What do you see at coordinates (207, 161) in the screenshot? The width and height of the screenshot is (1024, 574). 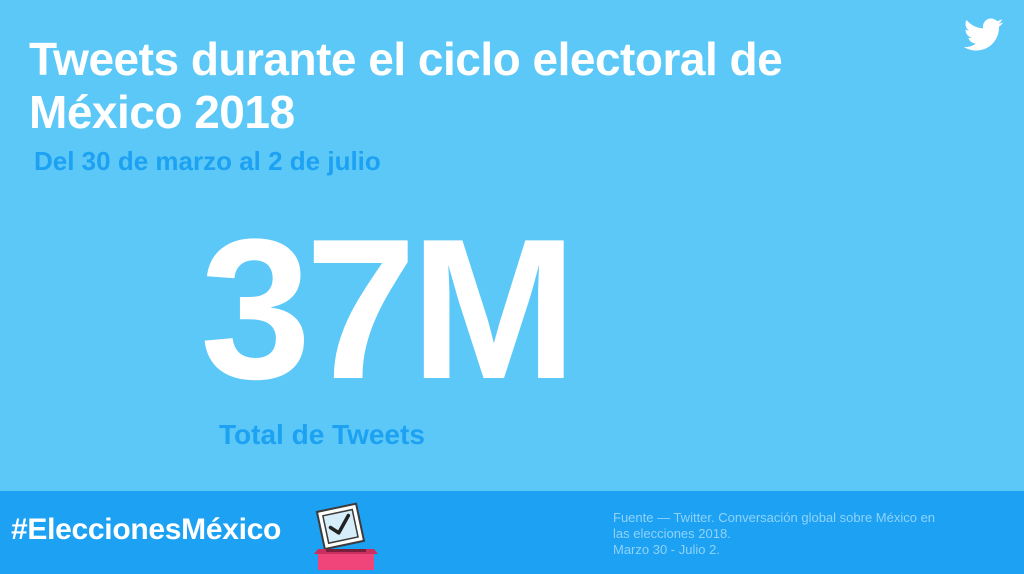 I see `date-range-subtitle: Del 30 de marzo al 2 de julio` at bounding box center [207, 161].